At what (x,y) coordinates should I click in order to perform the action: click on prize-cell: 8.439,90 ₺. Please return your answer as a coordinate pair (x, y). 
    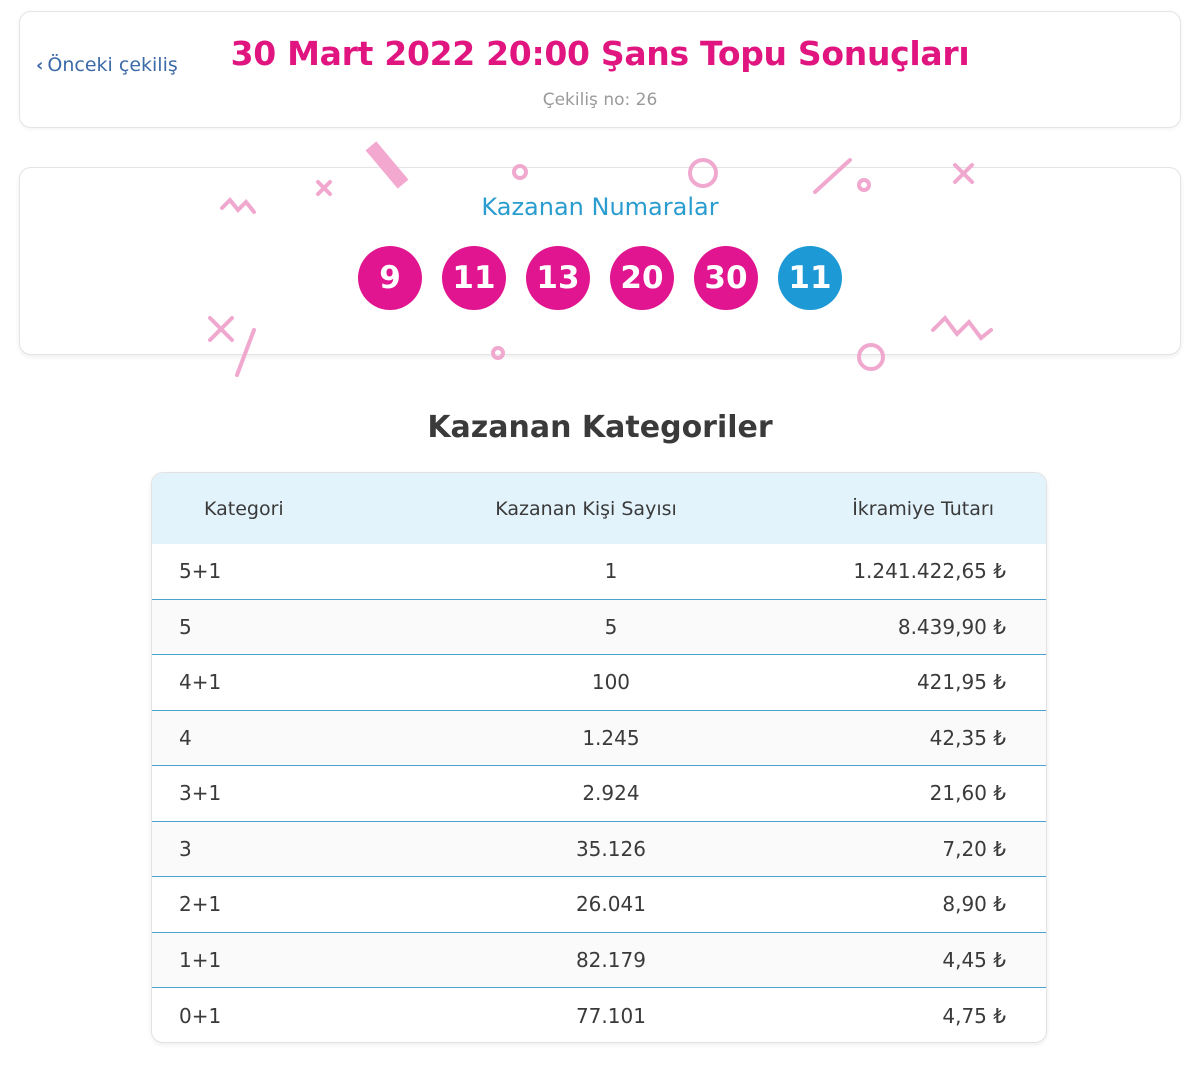
    Looking at the image, I should click on (951, 626).